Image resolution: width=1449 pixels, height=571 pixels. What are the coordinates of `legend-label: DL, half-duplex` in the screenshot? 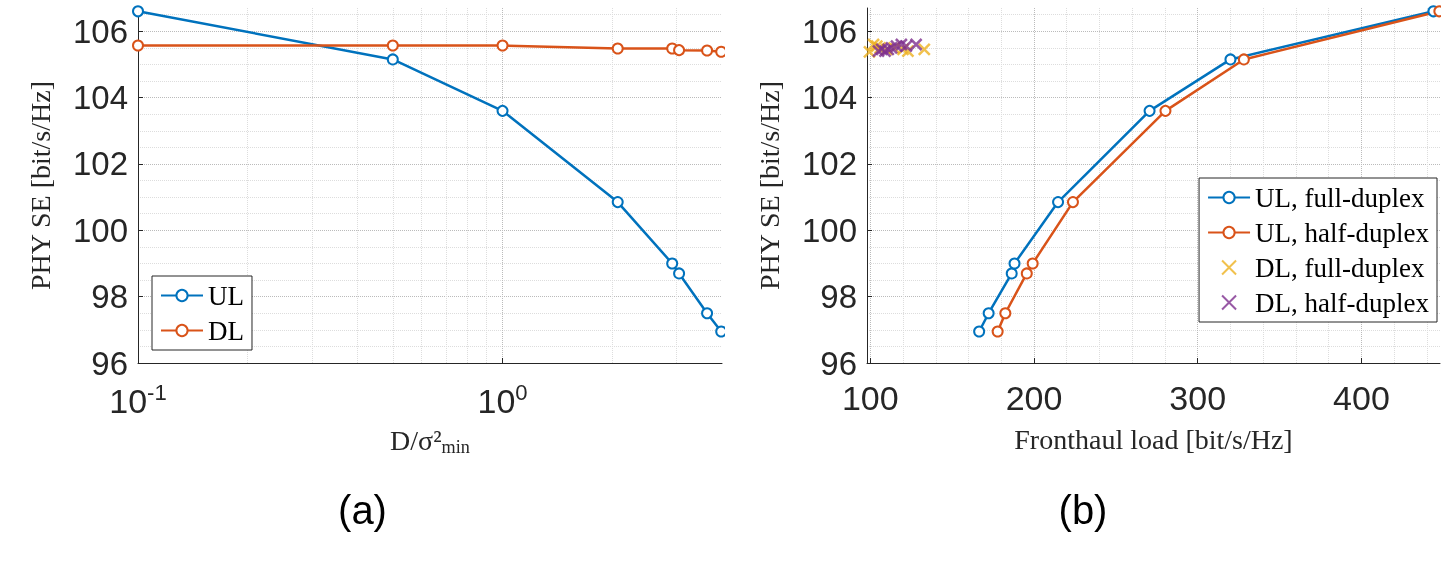 It's located at (1342, 302).